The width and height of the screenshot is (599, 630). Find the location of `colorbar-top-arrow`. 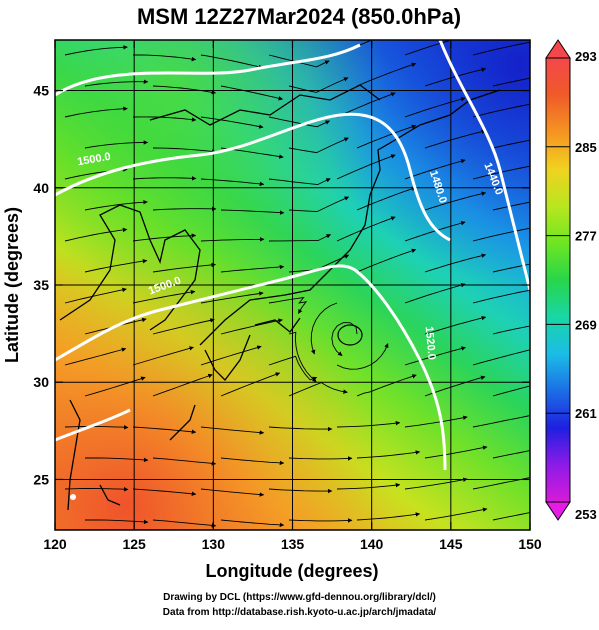

colorbar-top-arrow is located at coordinates (558, 49).